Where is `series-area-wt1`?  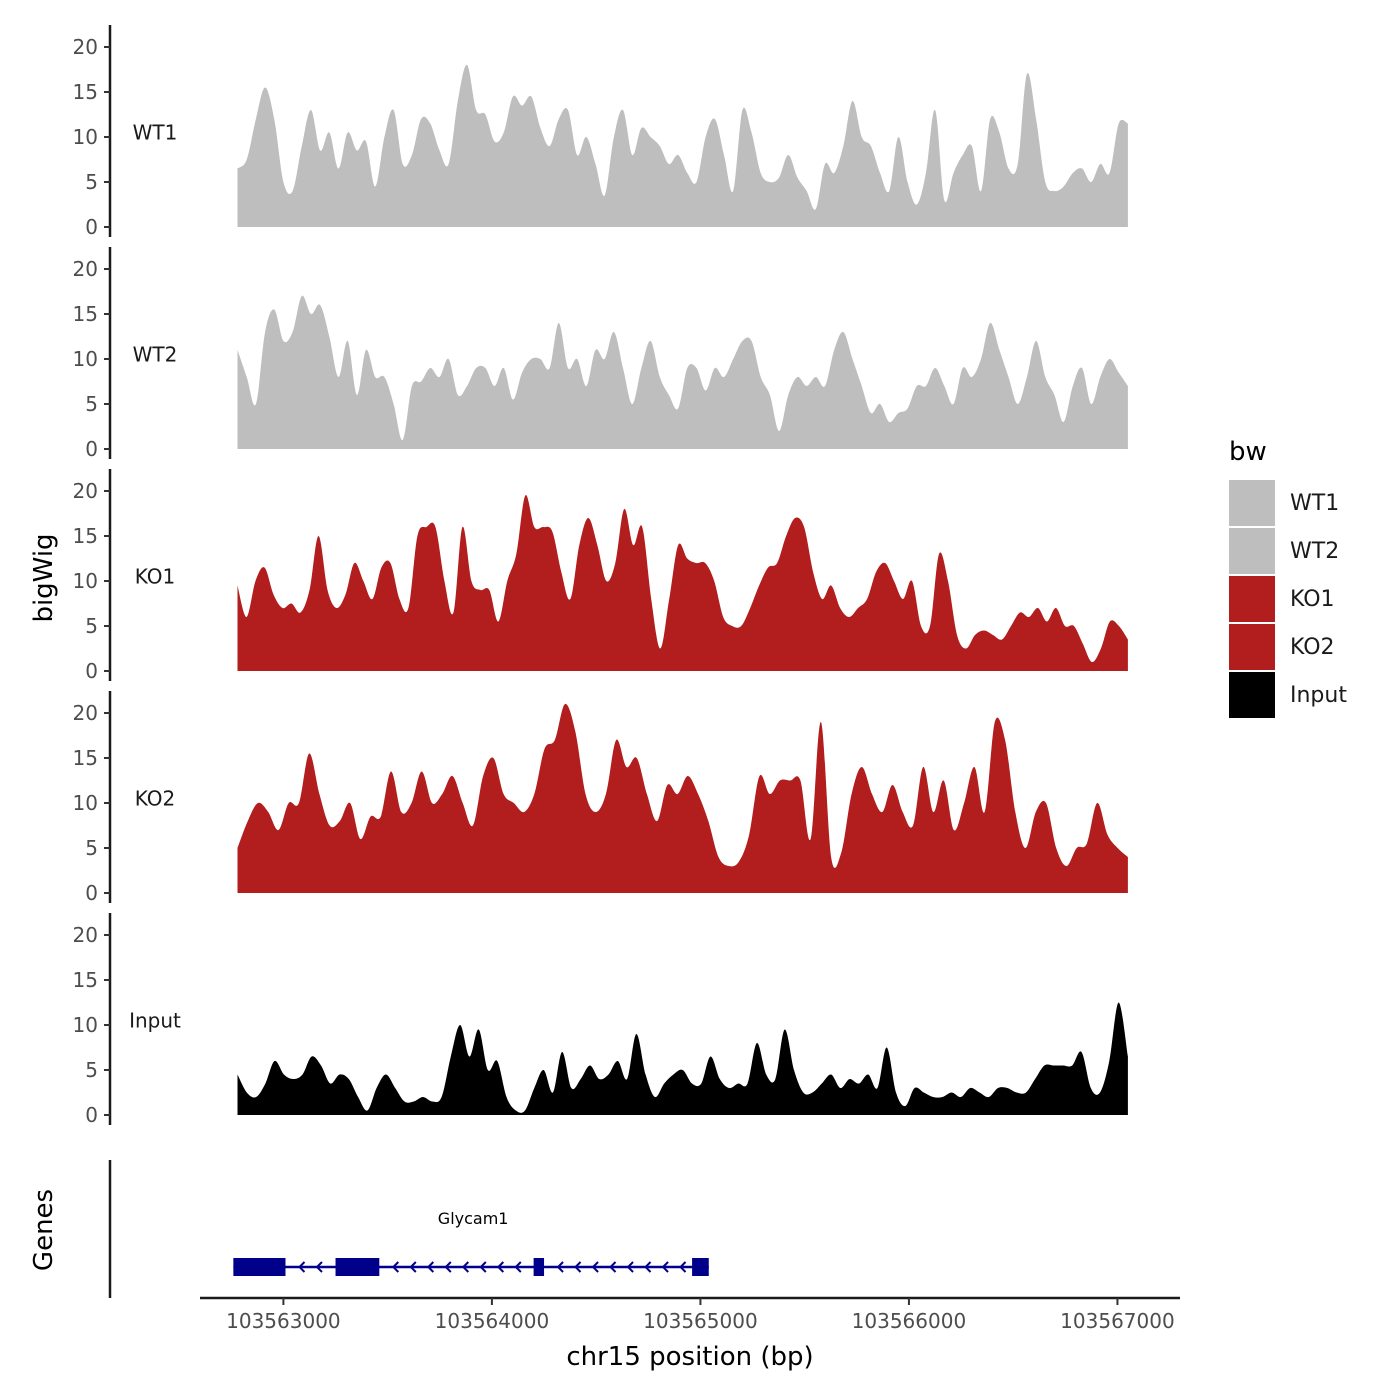 series-area-wt1 is located at coordinates (682, 145).